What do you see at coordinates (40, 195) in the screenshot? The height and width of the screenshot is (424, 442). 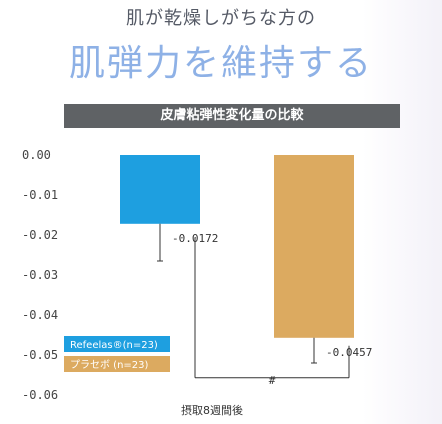 I see `y-tick-label: -0.01` at bounding box center [40, 195].